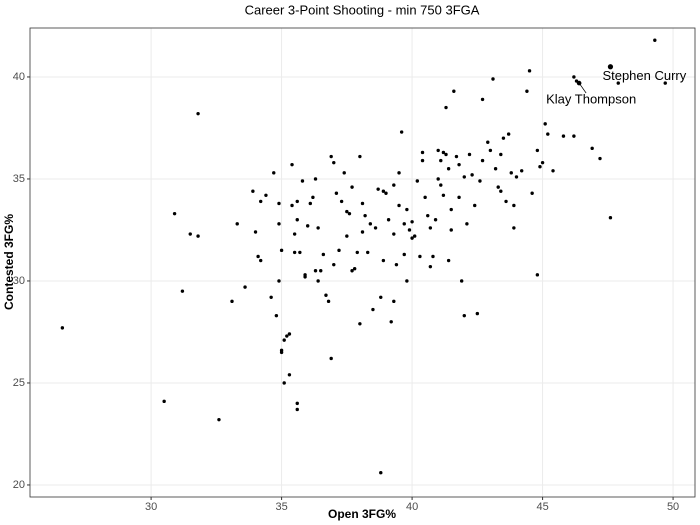  Describe the element at coordinates (19, 383) in the screenshot. I see `y-tick-label: 25` at that location.